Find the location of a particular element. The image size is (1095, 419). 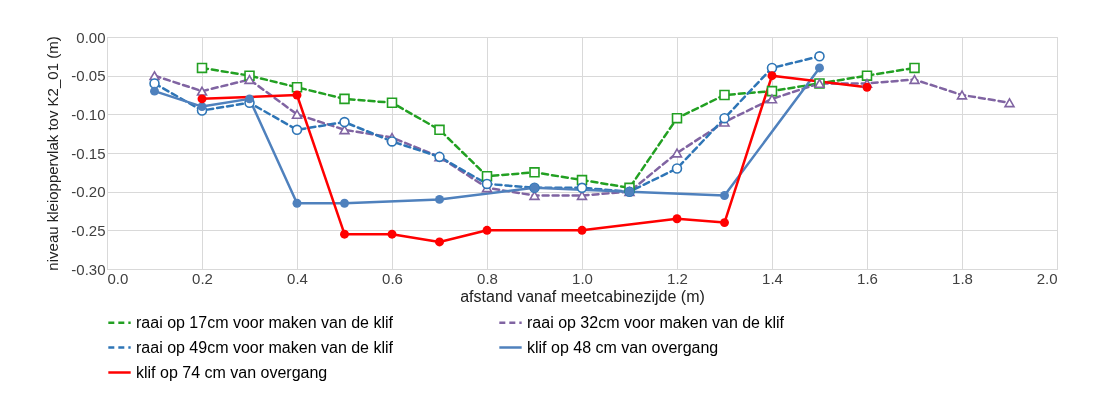

x-tick-label: 1.2 is located at coordinates (677, 278).